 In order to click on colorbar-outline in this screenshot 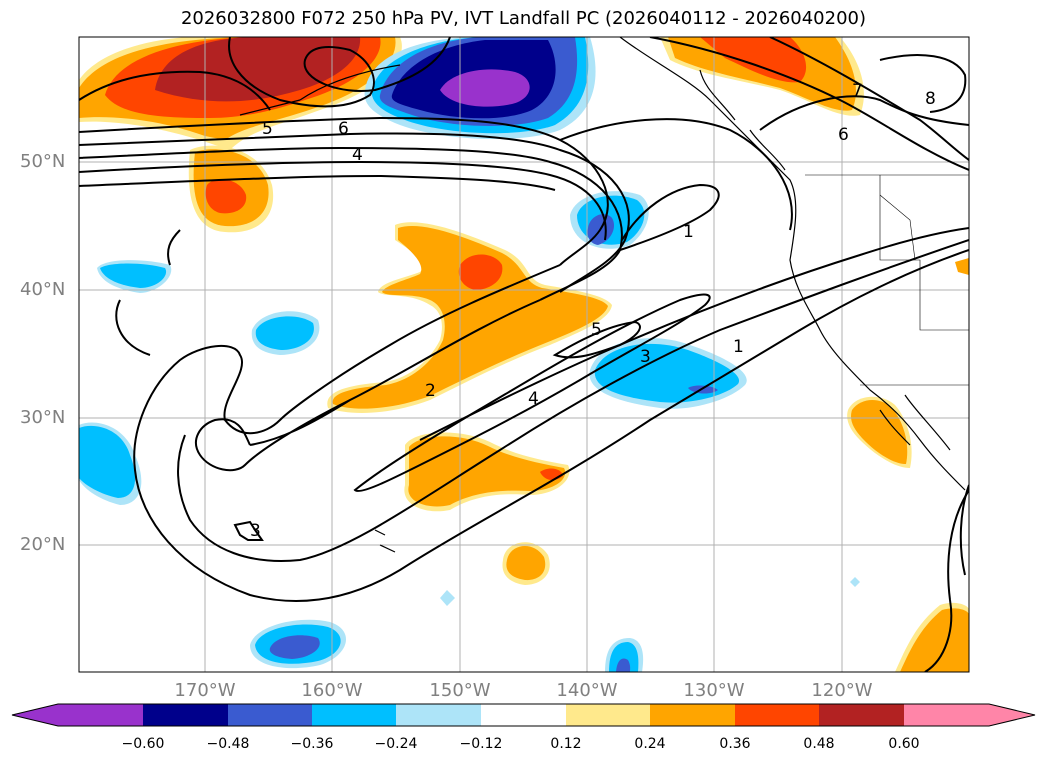, I will do `click(523, 715)`.